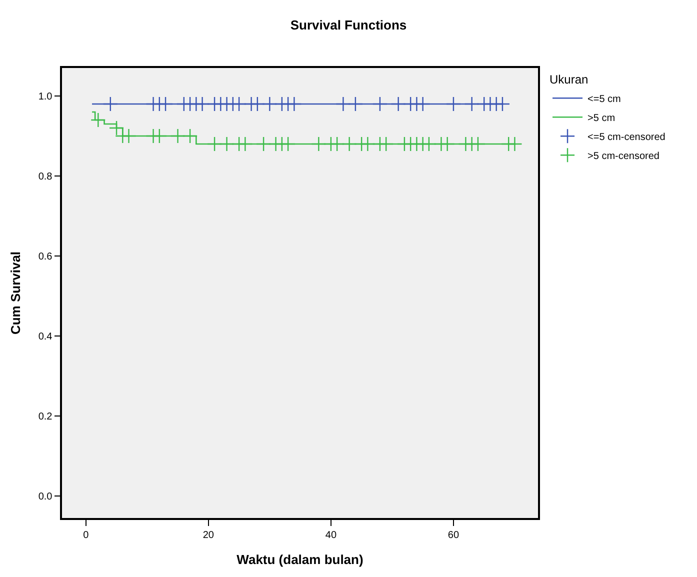 The height and width of the screenshot is (577, 697). Describe the element at coordinates (604, 99) in the screenshot. I see `legend-label: <=5 cm` at that location.